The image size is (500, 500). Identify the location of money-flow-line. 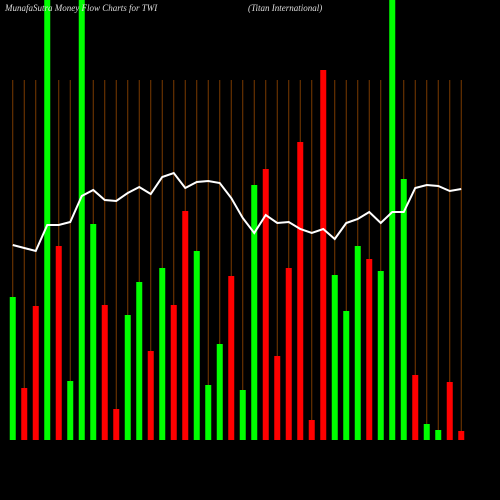
(237, 212).